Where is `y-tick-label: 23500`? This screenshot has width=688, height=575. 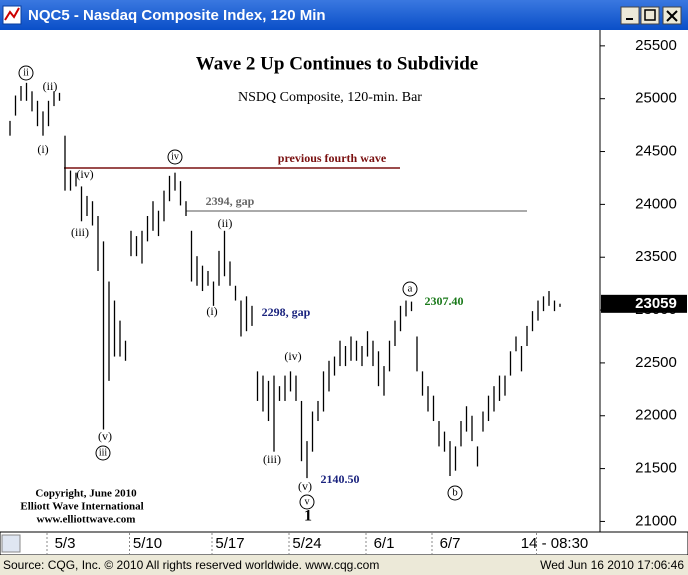
y-tick-label: 23500 is located at coordinates (656, 256).